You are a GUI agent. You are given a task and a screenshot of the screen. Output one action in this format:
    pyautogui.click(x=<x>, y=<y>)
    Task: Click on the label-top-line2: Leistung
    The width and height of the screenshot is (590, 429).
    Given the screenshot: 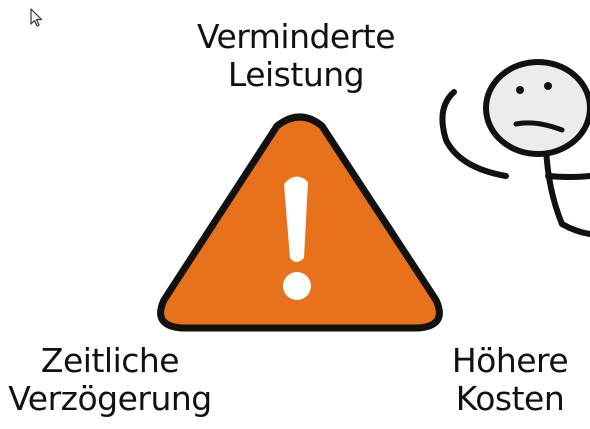 What is the action you would take?
    pyautogui.click(x=296, y=74)
    